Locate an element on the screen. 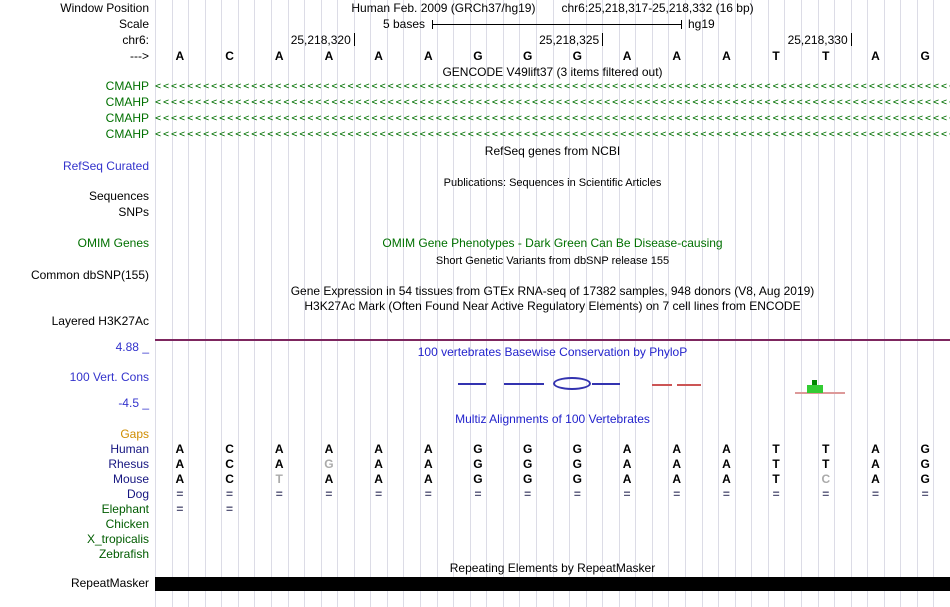  repeatmasker-track-title: Repeating Elements by RepeatMasker is located at coordinates (552, 568).